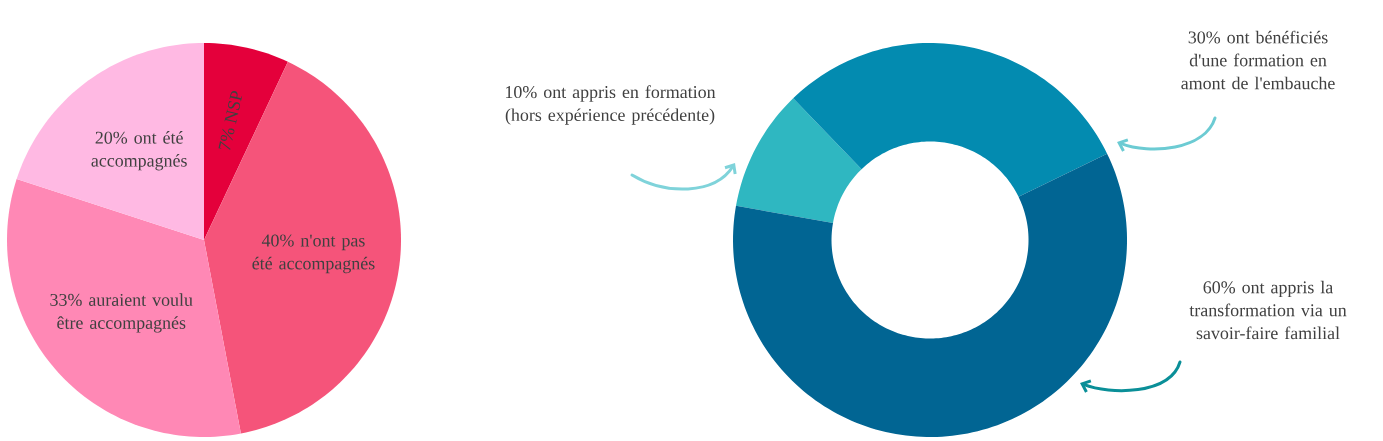 The image size is (1383, 441). Describe the element at coordinates (610, 105) in the screenshot. I see `slice-label: 10% ont appris en formation (hors expérience précédente)` at that location.